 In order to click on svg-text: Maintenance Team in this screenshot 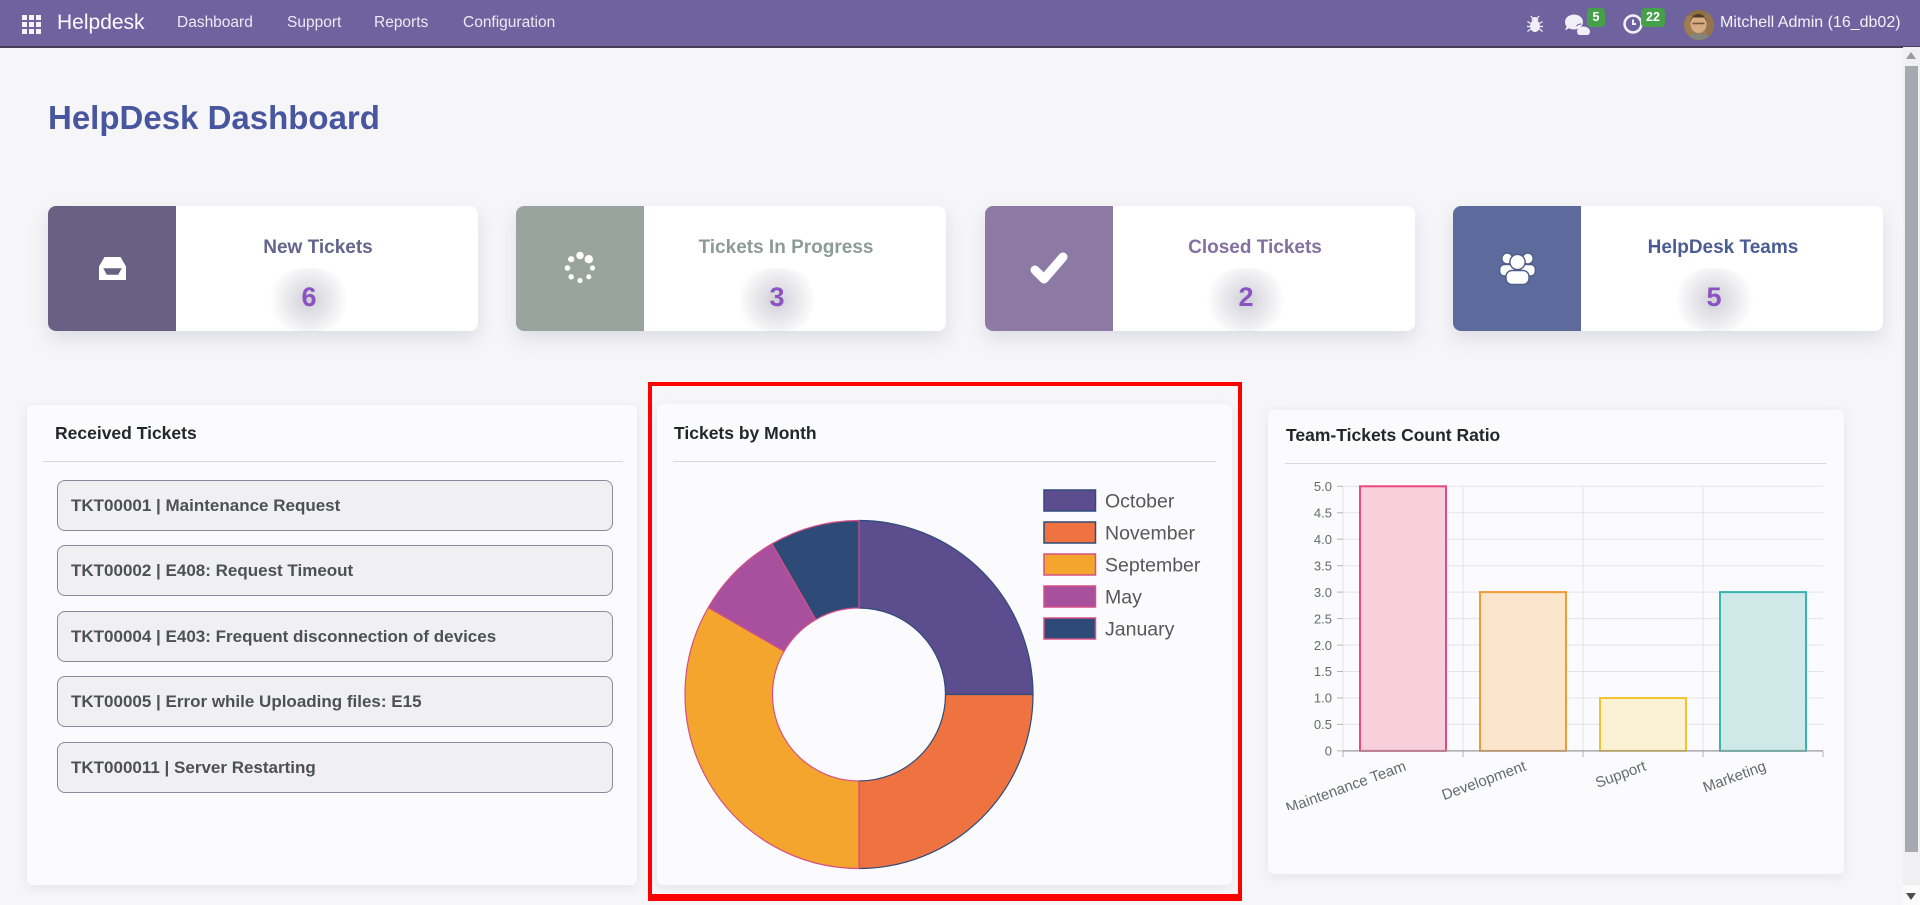, I will do `click(1346, 784)`.